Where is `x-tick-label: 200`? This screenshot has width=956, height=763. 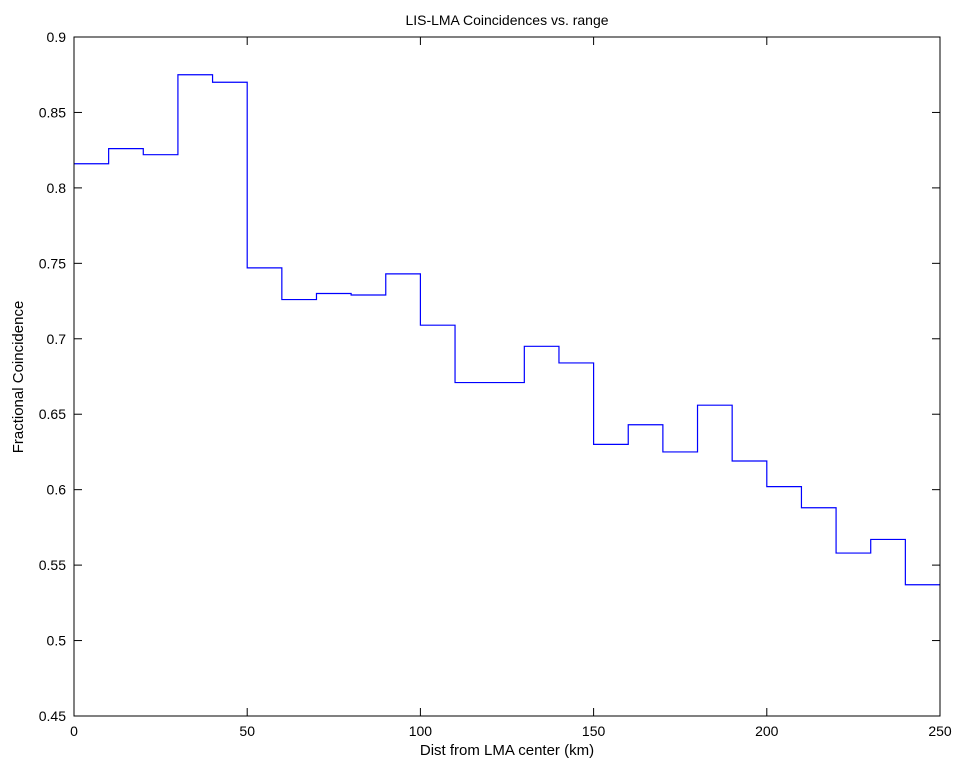 x-tick-label: 200 is located at coordinates (767, 731).